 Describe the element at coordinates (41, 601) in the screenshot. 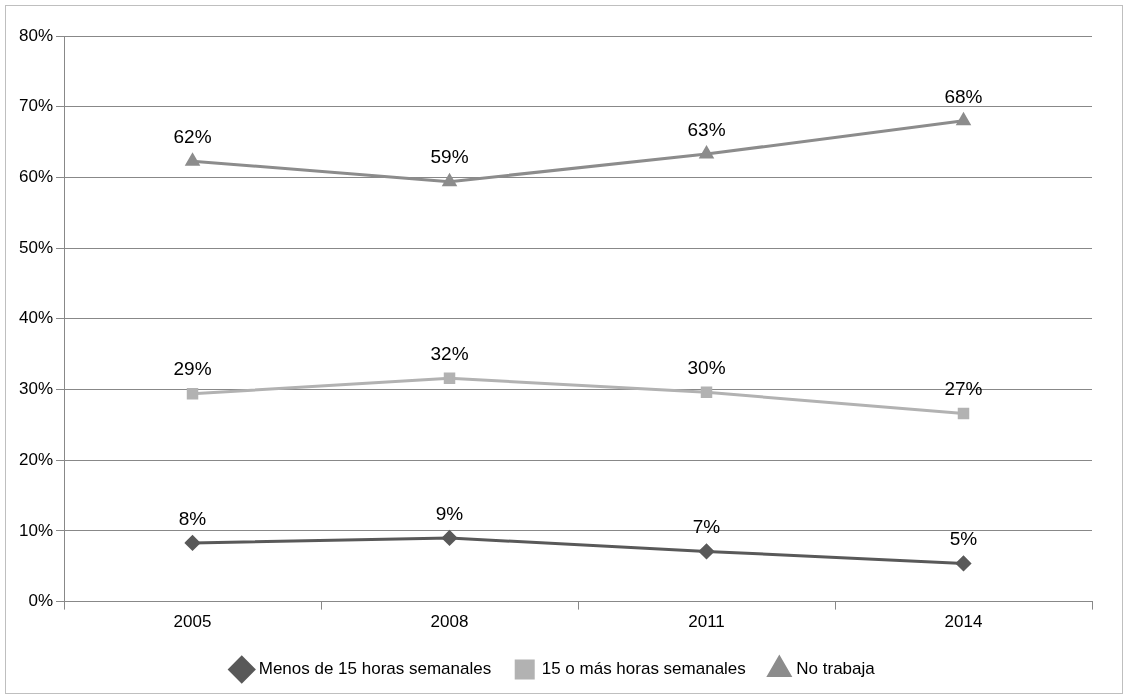

I see `y-tick-label: 0%` at that location.